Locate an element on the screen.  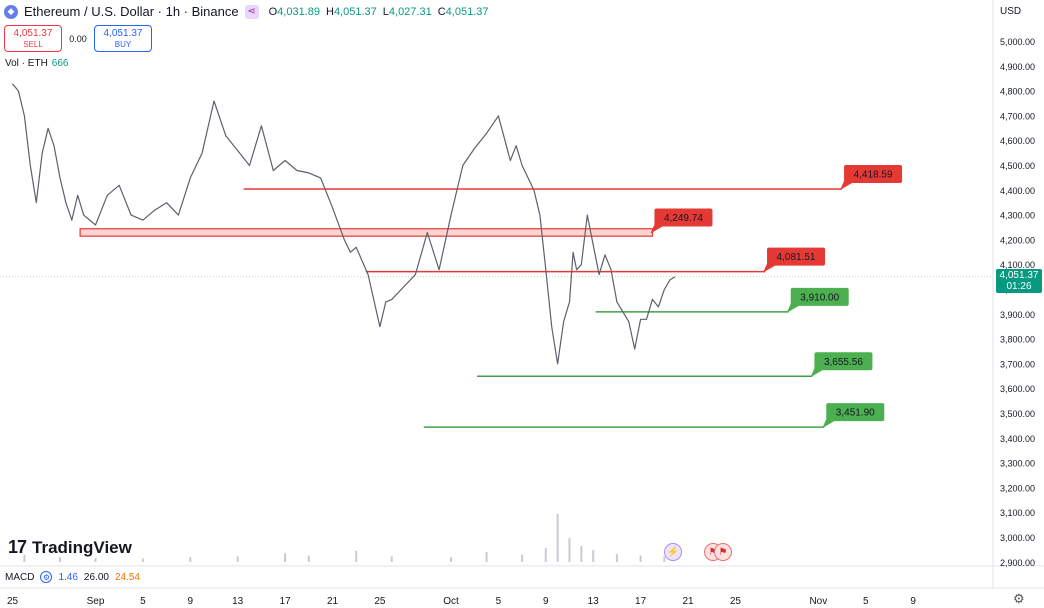
resistance-label: 4,249.74 is located at coordinates (683, 218).